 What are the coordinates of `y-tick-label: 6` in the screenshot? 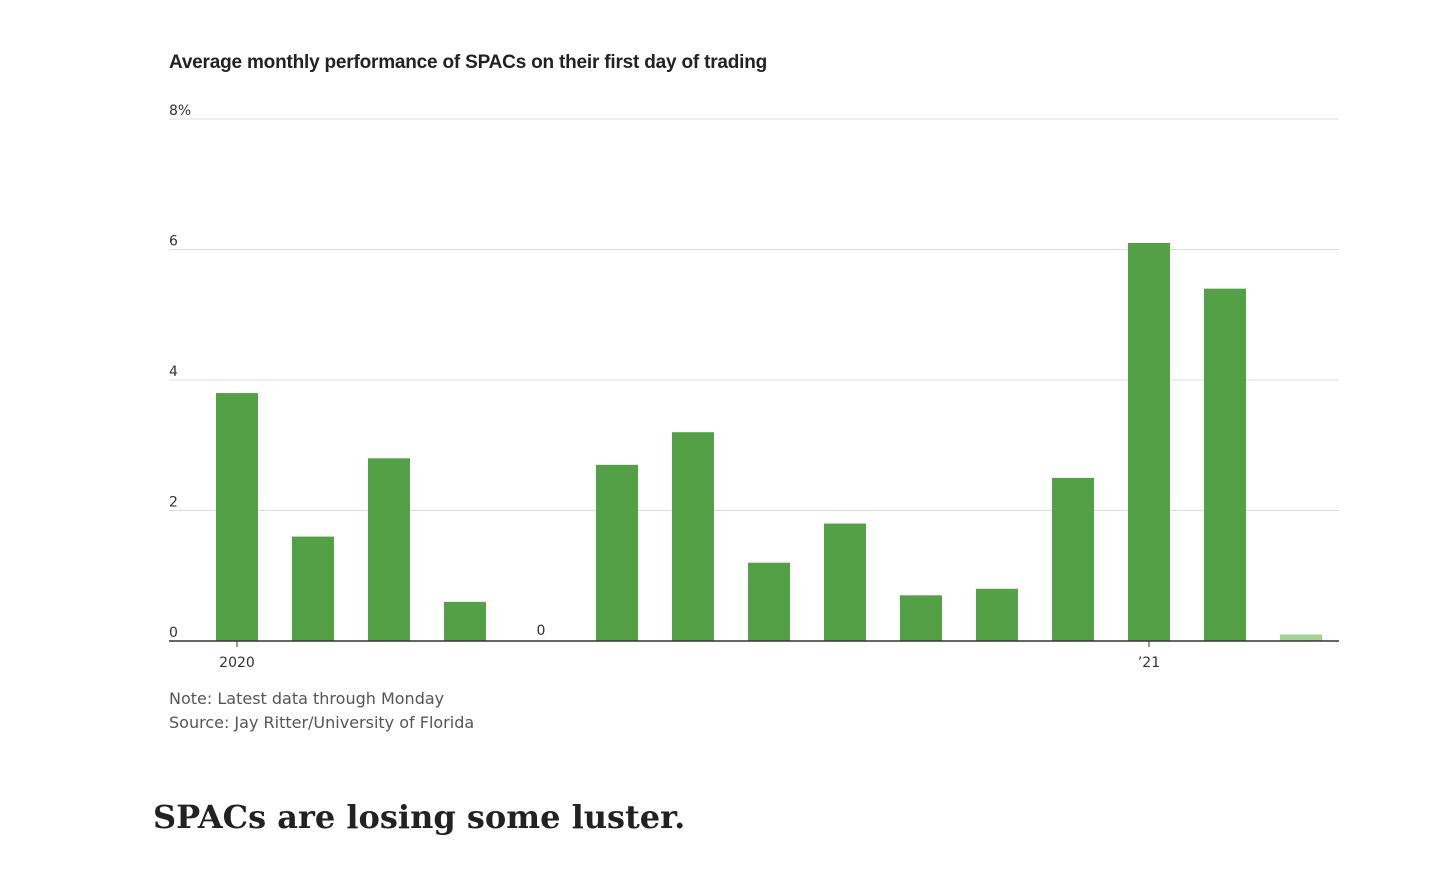 It's located at (173, 242).